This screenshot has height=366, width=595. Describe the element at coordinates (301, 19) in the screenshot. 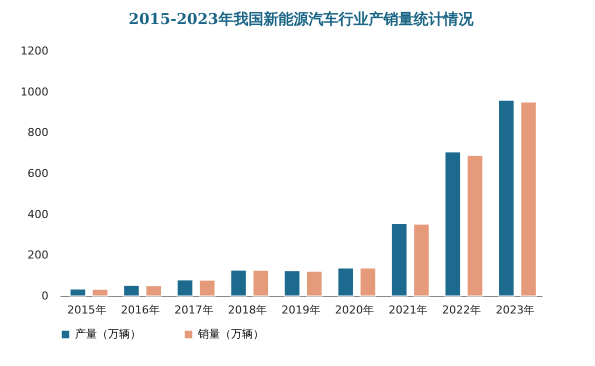

I see `chart-title: 2015-2023年我国新能源汽车行业产销量统计情况` at that location.